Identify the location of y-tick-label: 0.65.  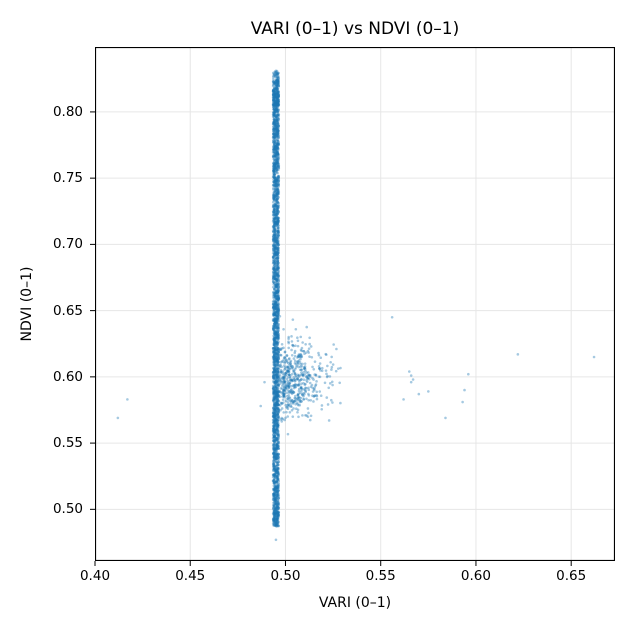
(67, 310).